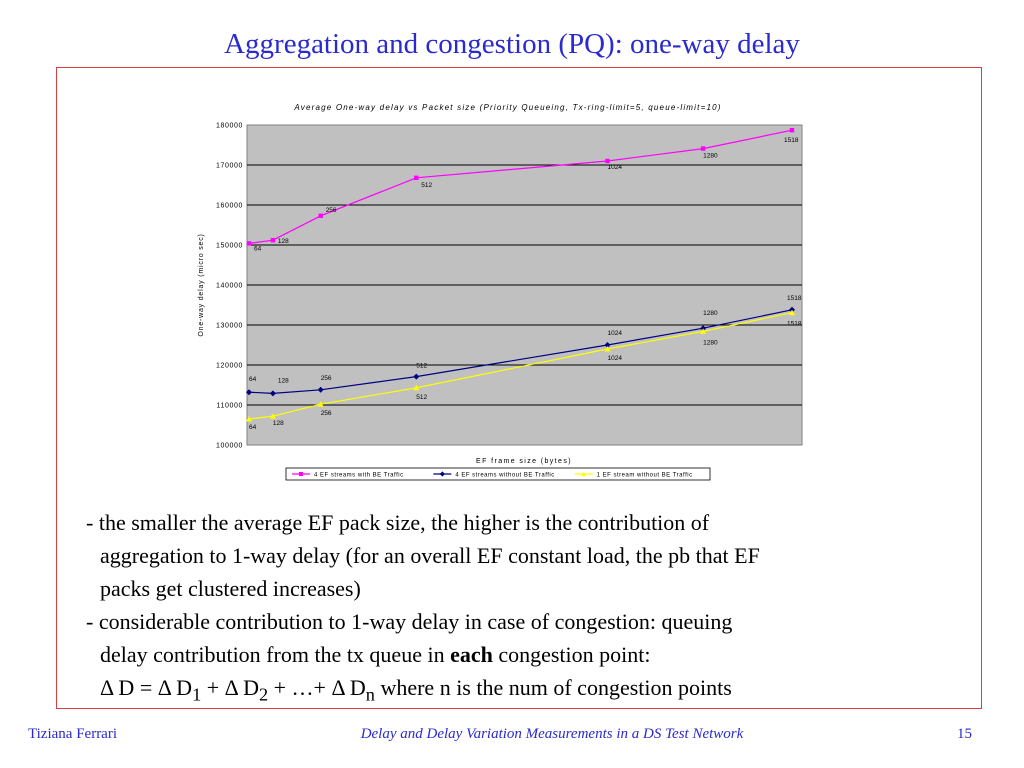  Describe the element at coordinates (275, 654) in the screenshot. I see `bullet-2-line-2-pre: delay contribution from the tx queue in` at that location.